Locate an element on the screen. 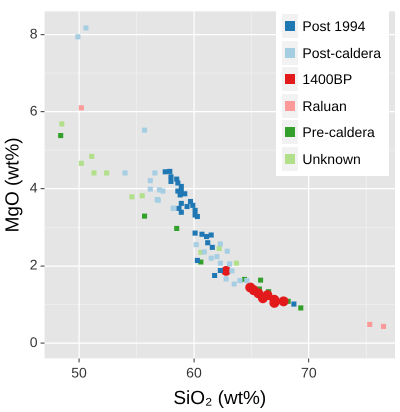 This screenshot has width=400, height=412. y-tick-label: 8 is located at coordinates (34, 33).